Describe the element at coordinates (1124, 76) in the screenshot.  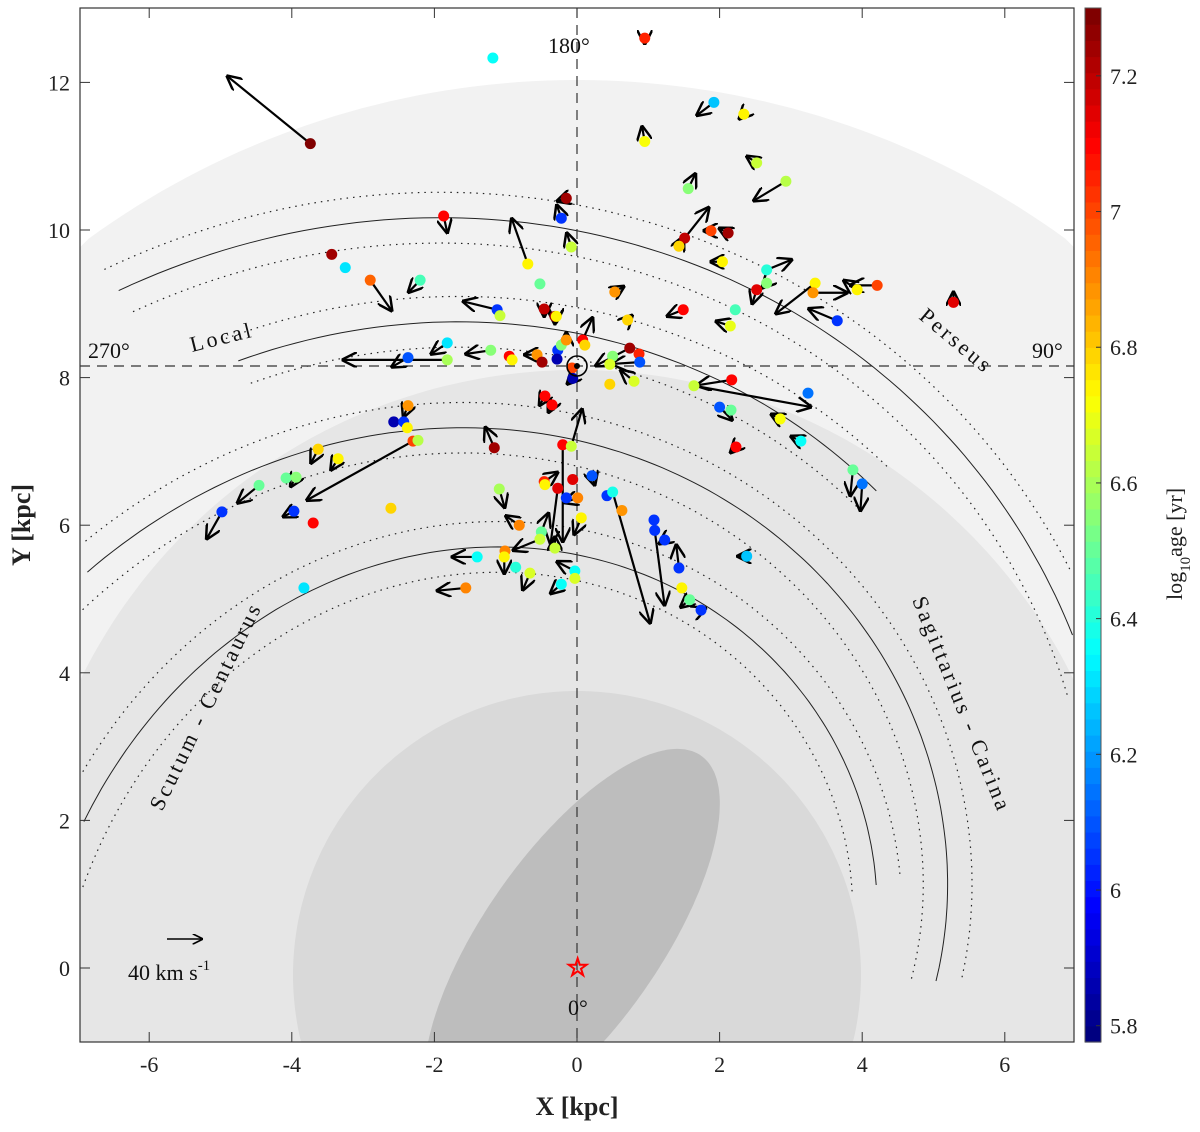
I see `colorbar-tick-label: 7.2` at that location.